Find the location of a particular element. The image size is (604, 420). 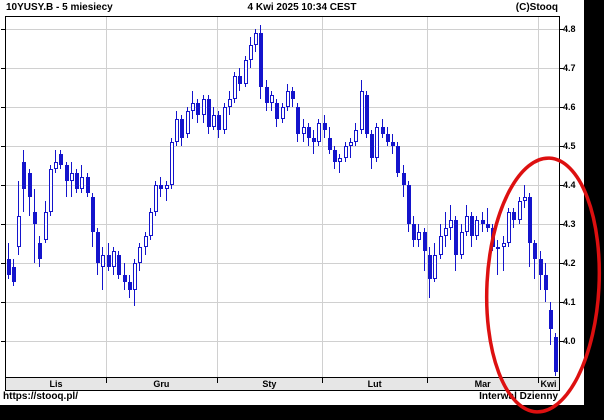

month-label: Kwi is located at coordinates (548, 384).